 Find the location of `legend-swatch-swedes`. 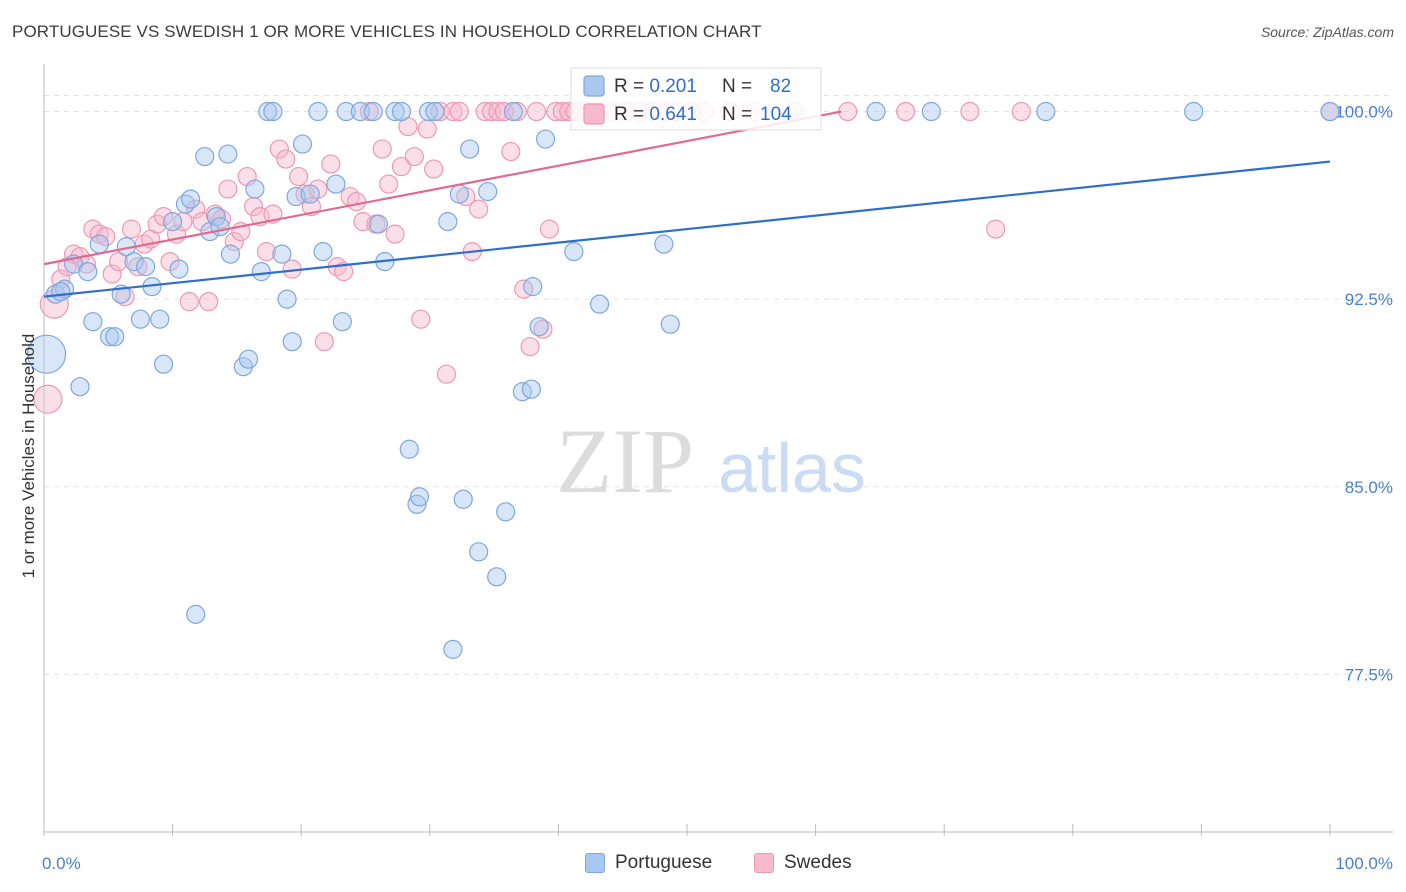

legend-swatch-swedes is located at coordinates (764, 863).